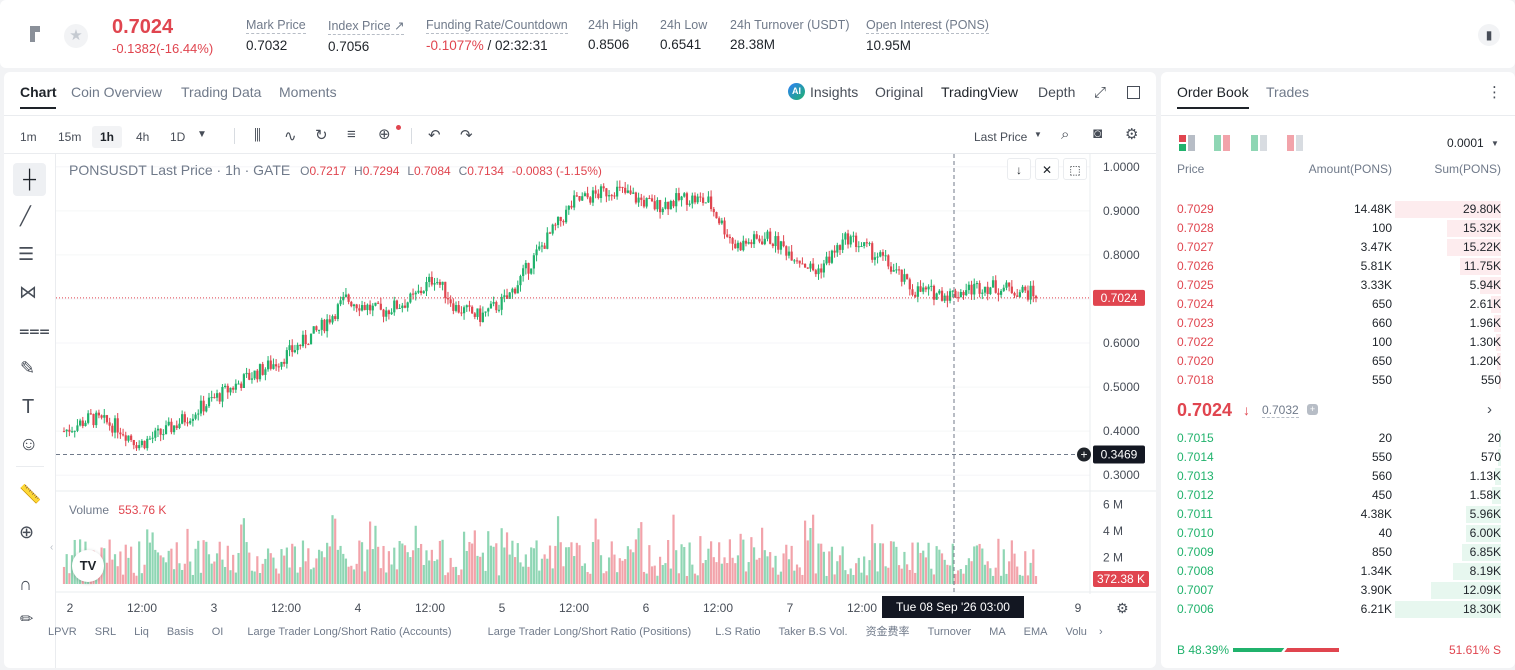 This screenshot has width=1515, height=670. What do you see at coordinates (384, 134) in the screenshot?
I see `add-indicator-icon: ⊕` at bounding box center [384, 134].